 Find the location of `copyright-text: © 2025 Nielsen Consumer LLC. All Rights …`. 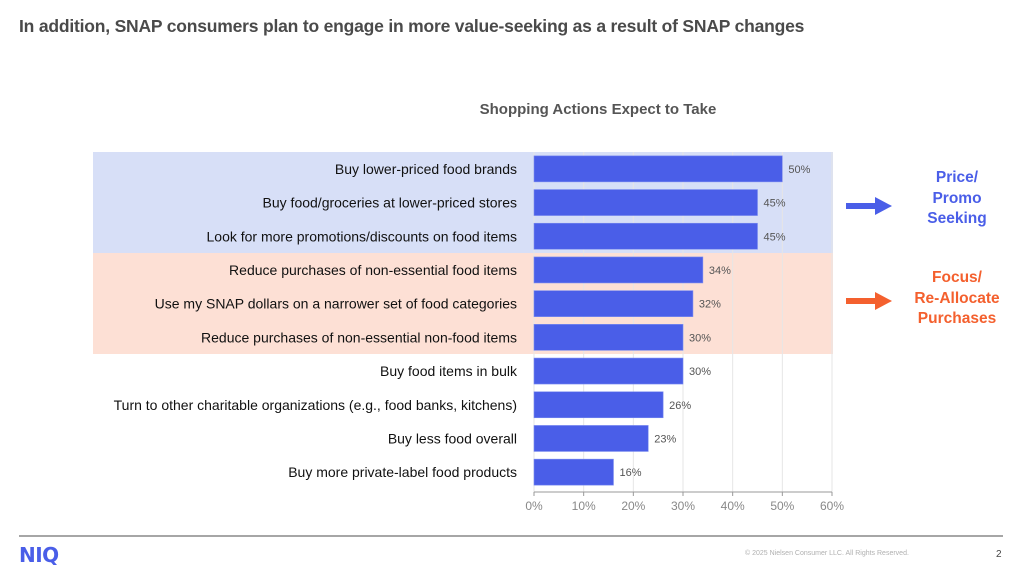

copyright-text: © 2025 Nielsen Consumer LLC. All Rights … is located at coordinates (827, 553).